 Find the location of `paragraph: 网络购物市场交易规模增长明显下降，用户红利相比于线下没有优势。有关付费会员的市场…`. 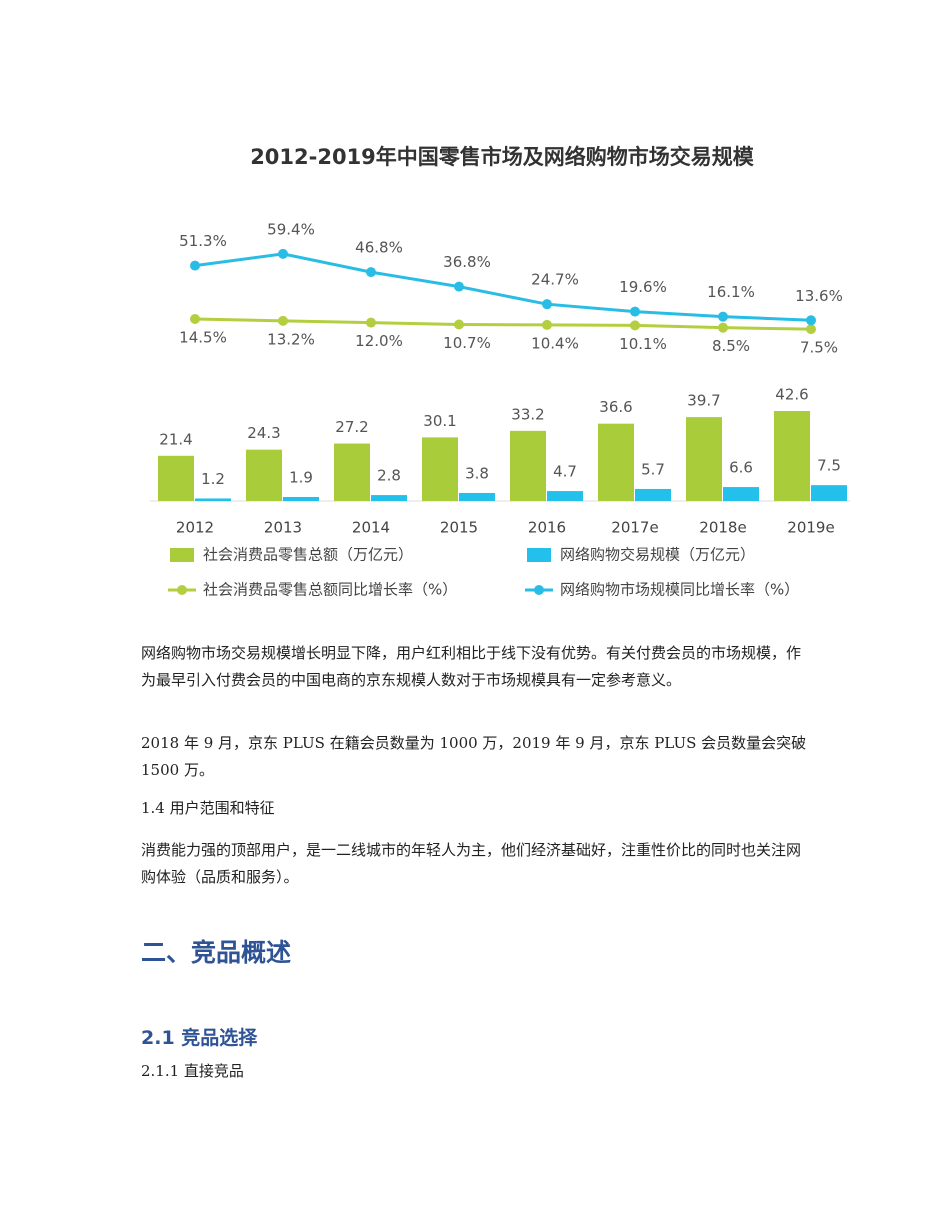

paragraph: 网络购物市场交易规模增长明显下降，用户红利相比于线下没有优势。有关付费会员的市场… is located at coordinates (471, 666).